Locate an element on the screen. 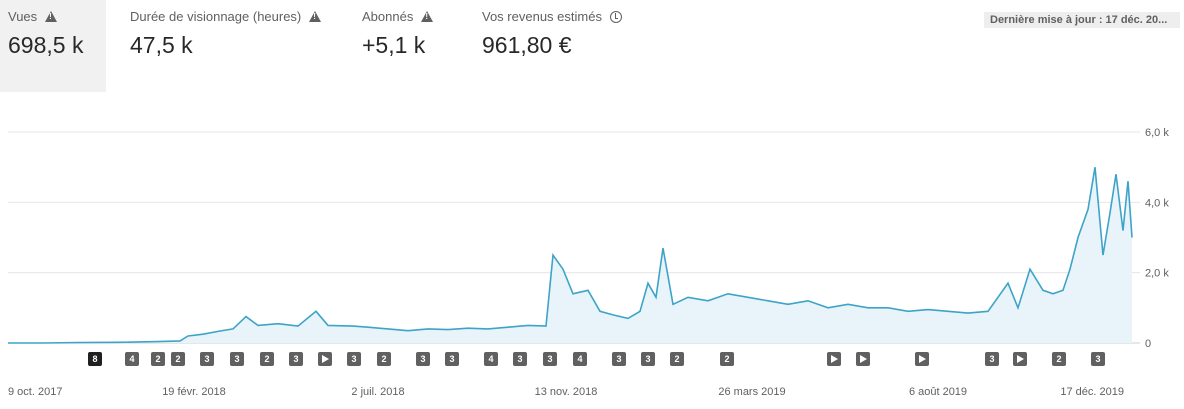 The width and height of the screenshot is (1184, 409). y-tick-label: 6,0 k is located at coordinates (1157, 133).